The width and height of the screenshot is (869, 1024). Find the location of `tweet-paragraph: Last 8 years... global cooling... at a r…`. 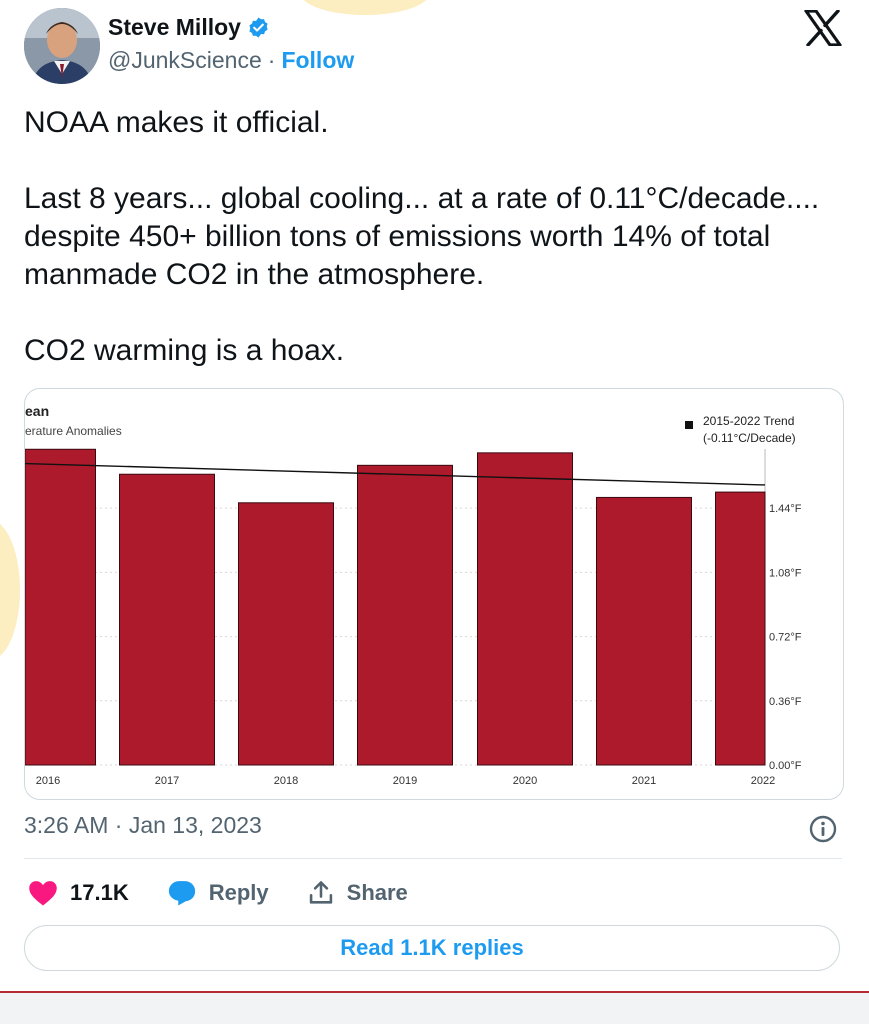

tweet-paragraph: Last 8 years... global cooling... at a r… is located at coordinates (422, 236).